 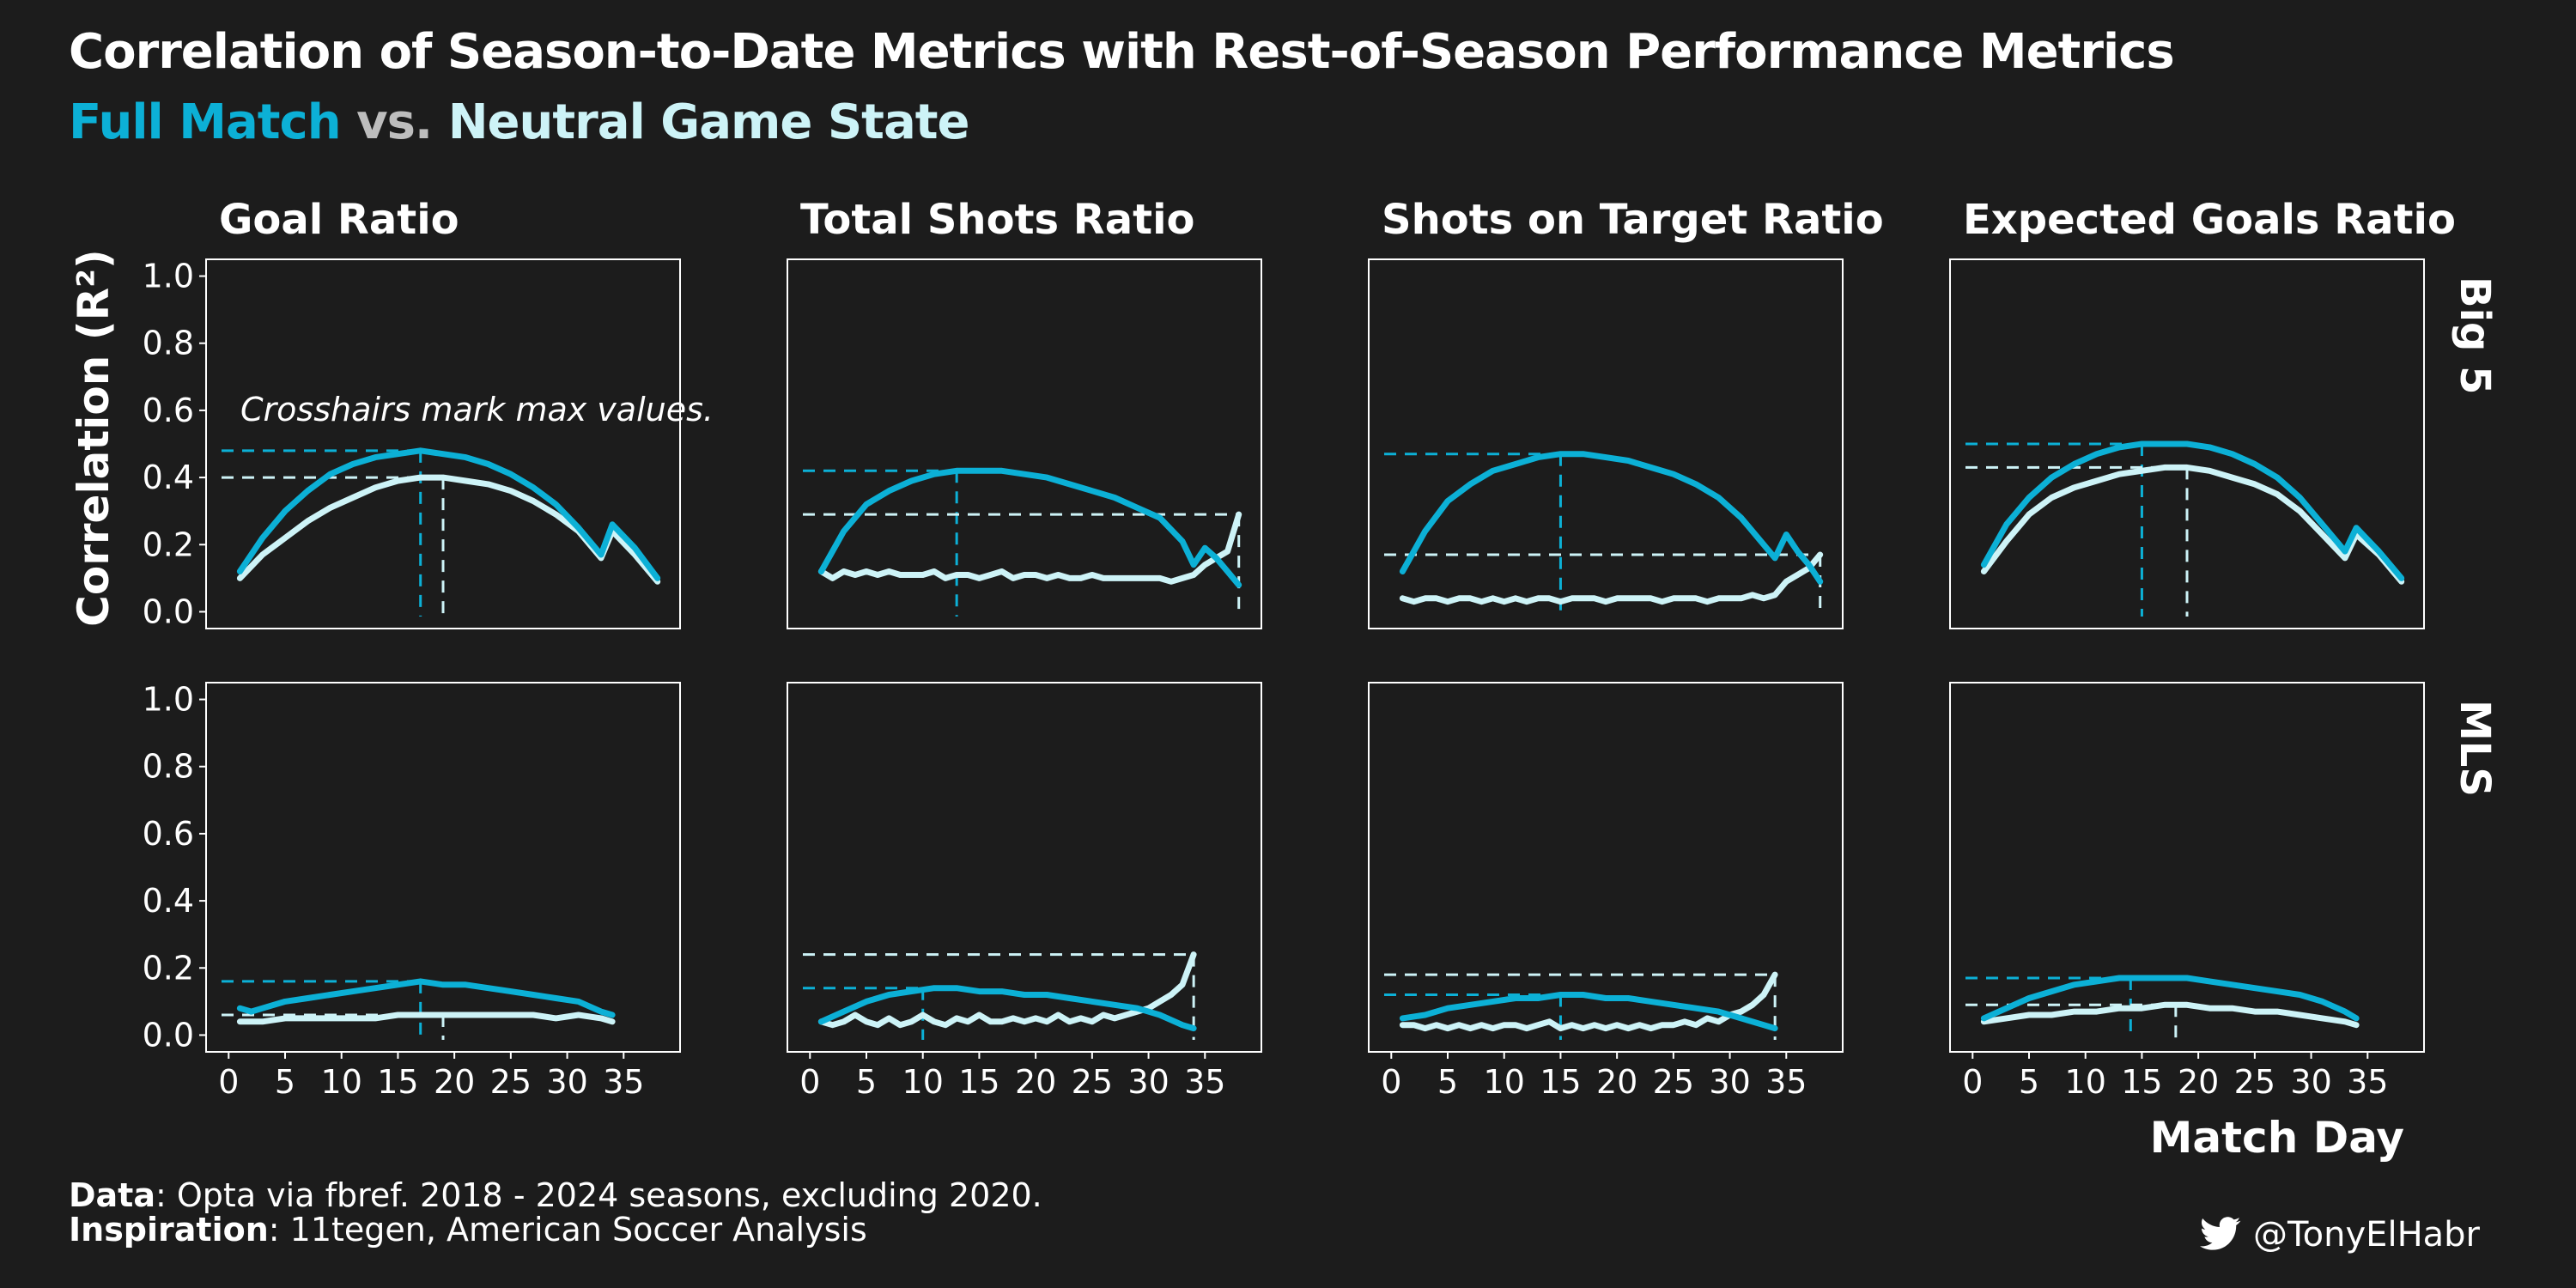 I want to click on chart-subtitle: Full Match vs. Neutral Game State, so click(x=519, y=122).